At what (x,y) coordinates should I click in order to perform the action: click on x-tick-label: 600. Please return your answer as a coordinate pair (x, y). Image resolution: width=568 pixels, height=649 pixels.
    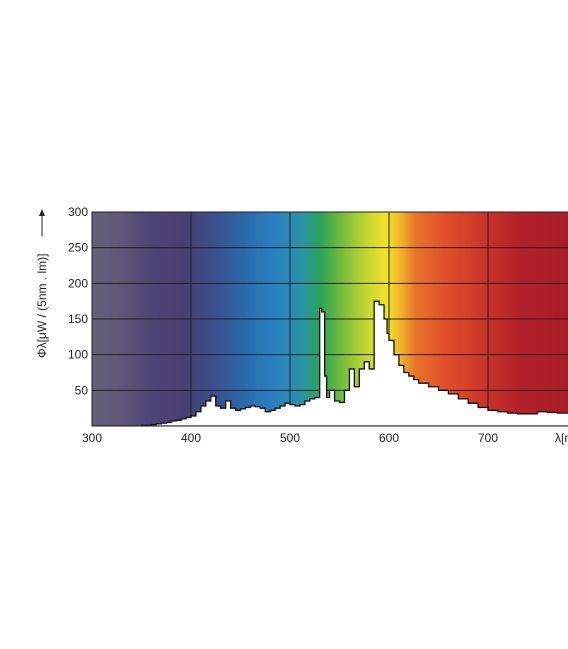
    Looking at the image, I should click on (389, 438).